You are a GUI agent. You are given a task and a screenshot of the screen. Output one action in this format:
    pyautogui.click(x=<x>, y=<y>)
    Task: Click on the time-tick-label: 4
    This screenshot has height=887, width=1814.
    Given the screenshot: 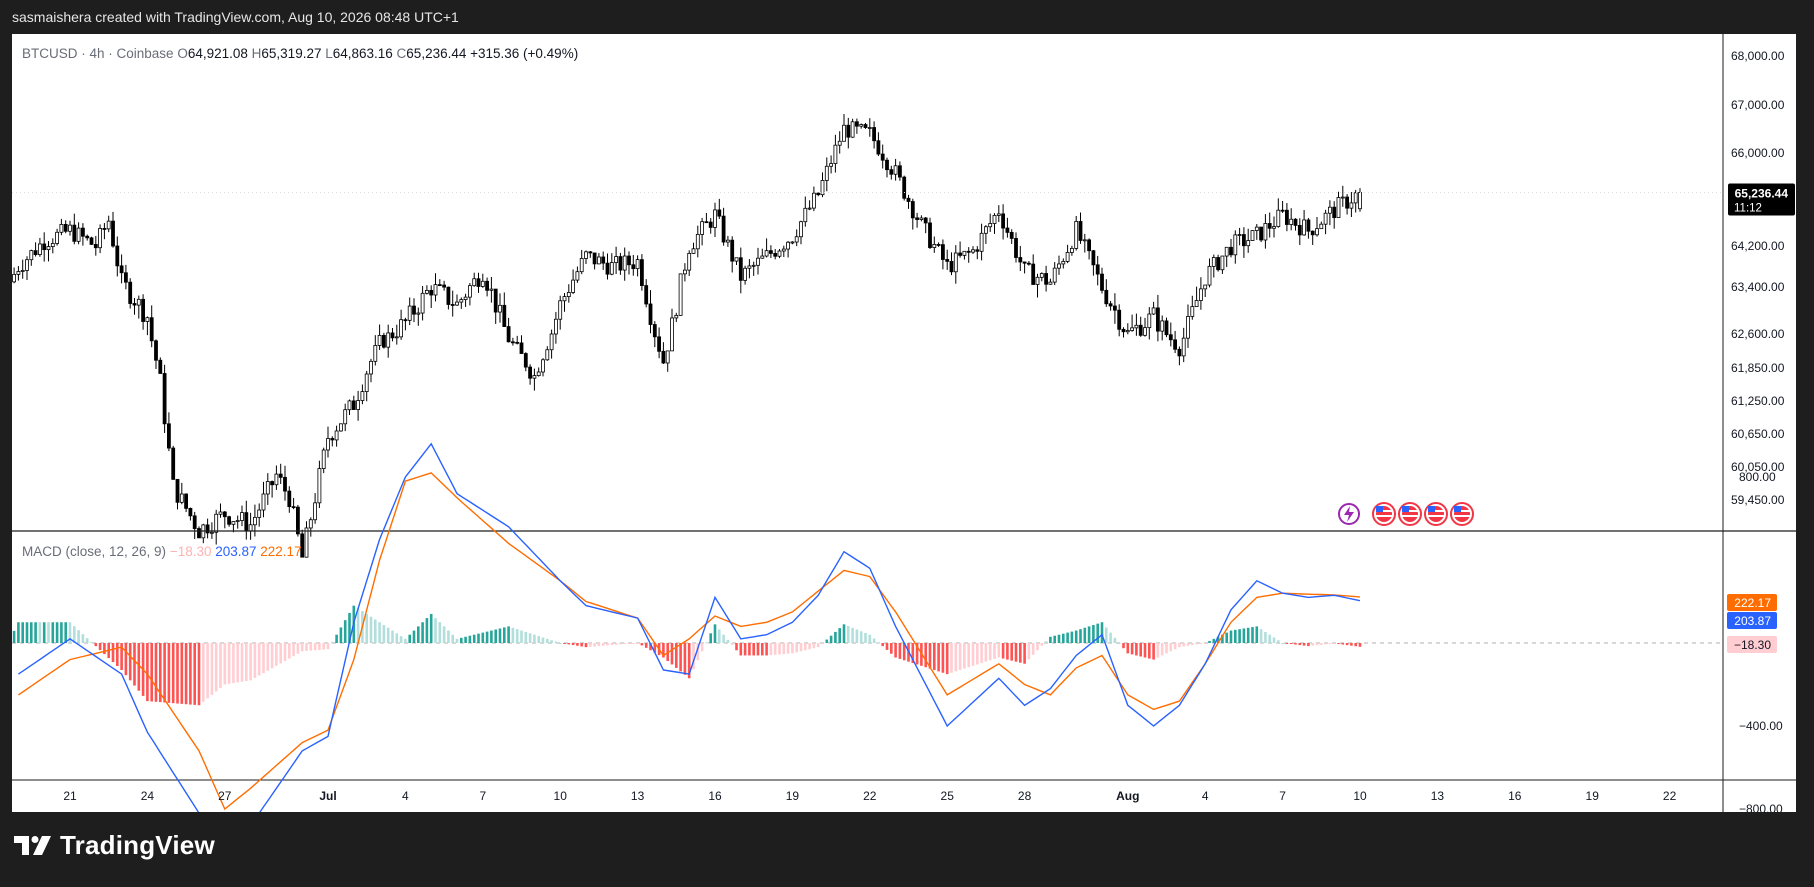 What is the action you would take?
    pyautogui.click(x=405, y=796)
    